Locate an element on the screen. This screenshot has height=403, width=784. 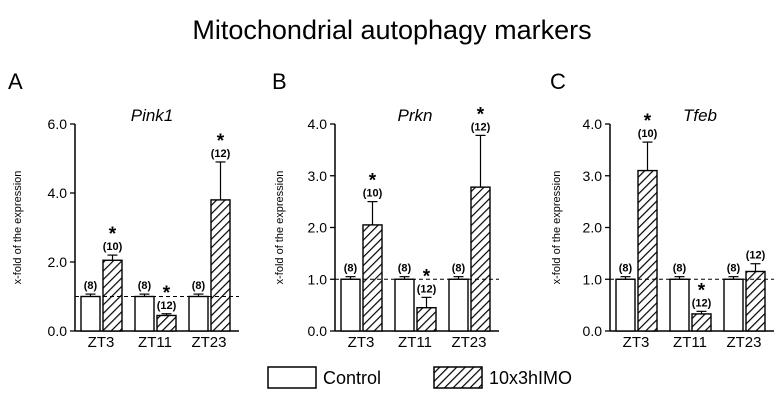
y-tick-label: 6.0 is located at coordinates (58, 124).